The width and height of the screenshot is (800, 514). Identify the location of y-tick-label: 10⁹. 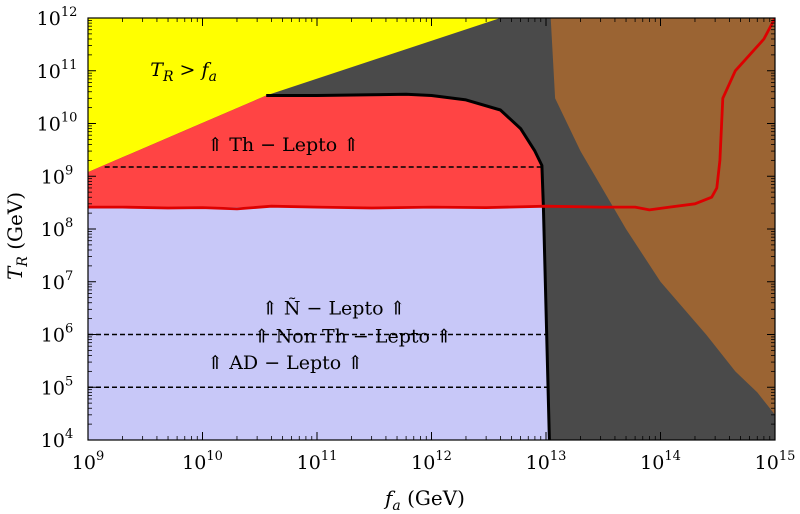
(57, 175).